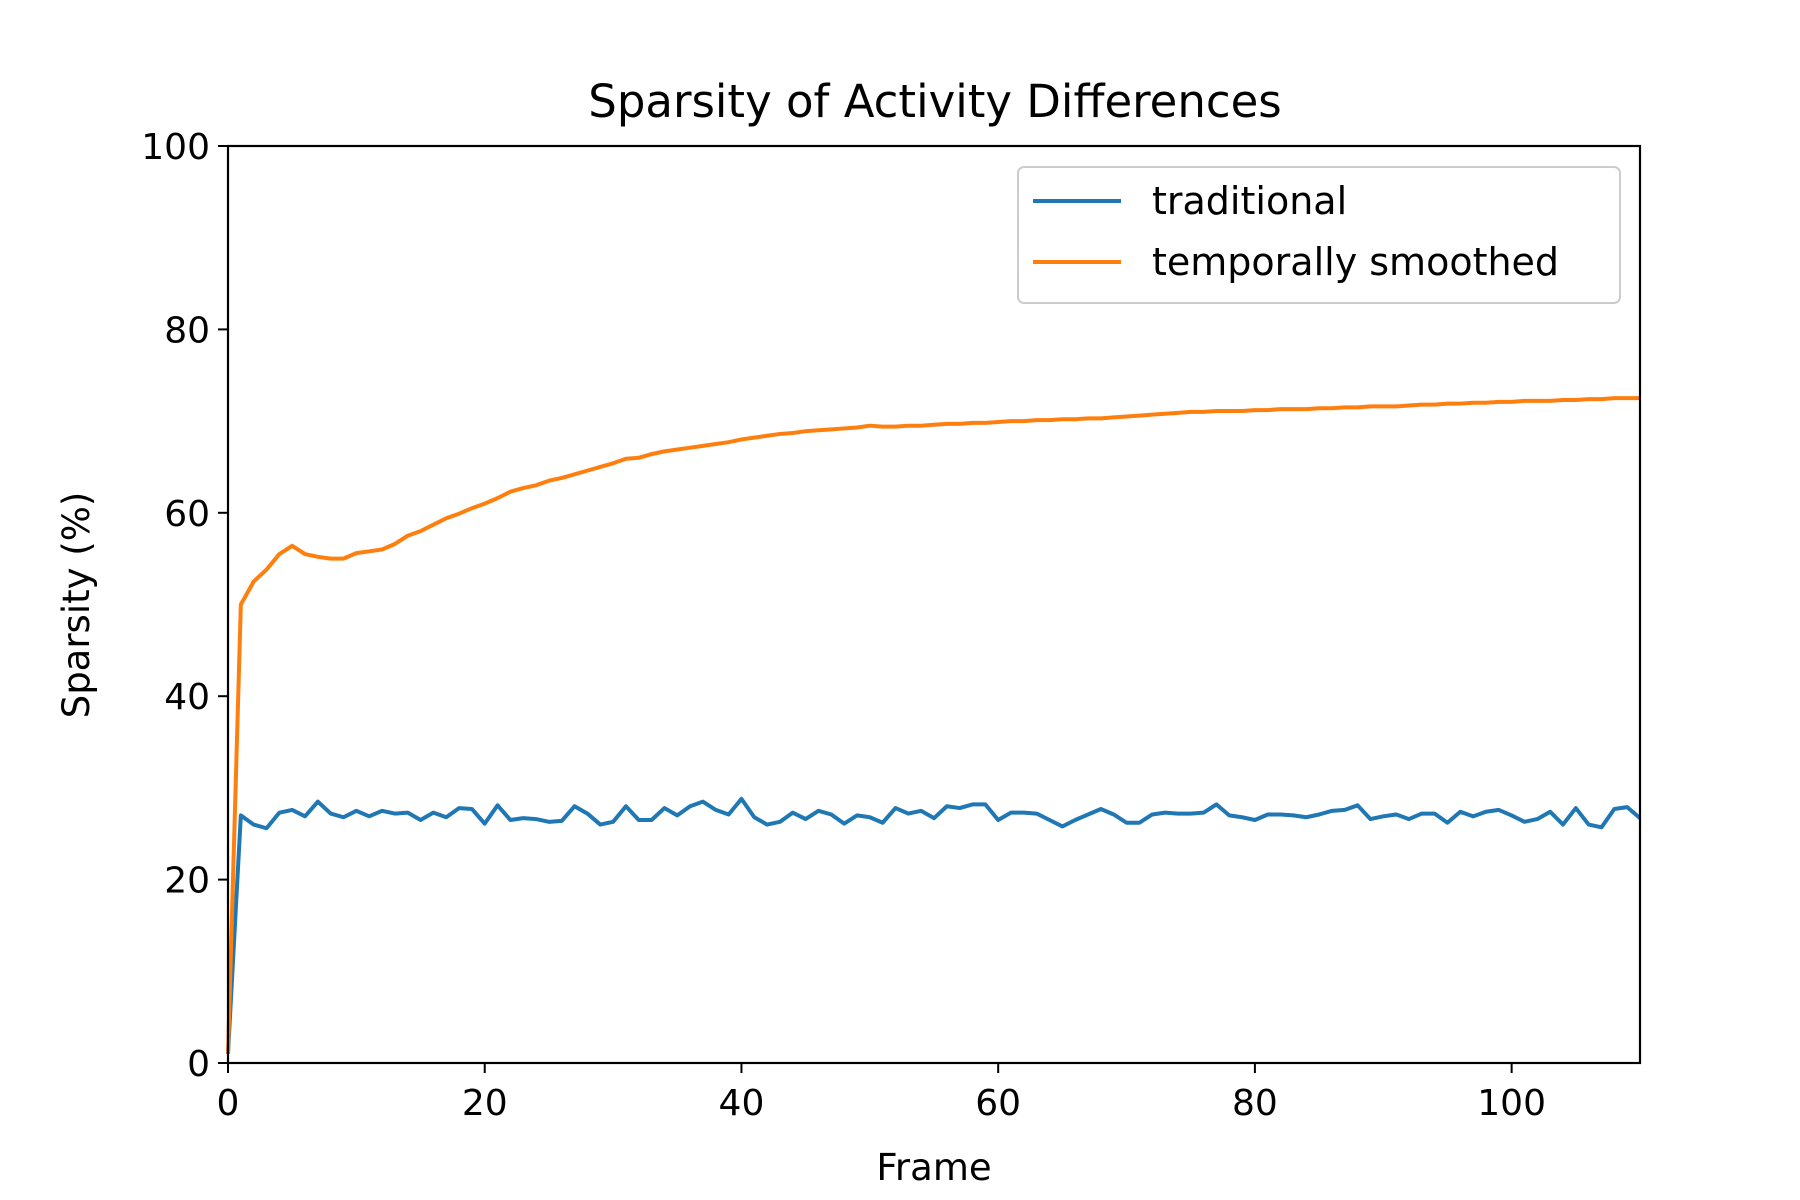 The image size is (1800, 1200). I want to click on x-tick-label: 80, so click(1255, 1103).